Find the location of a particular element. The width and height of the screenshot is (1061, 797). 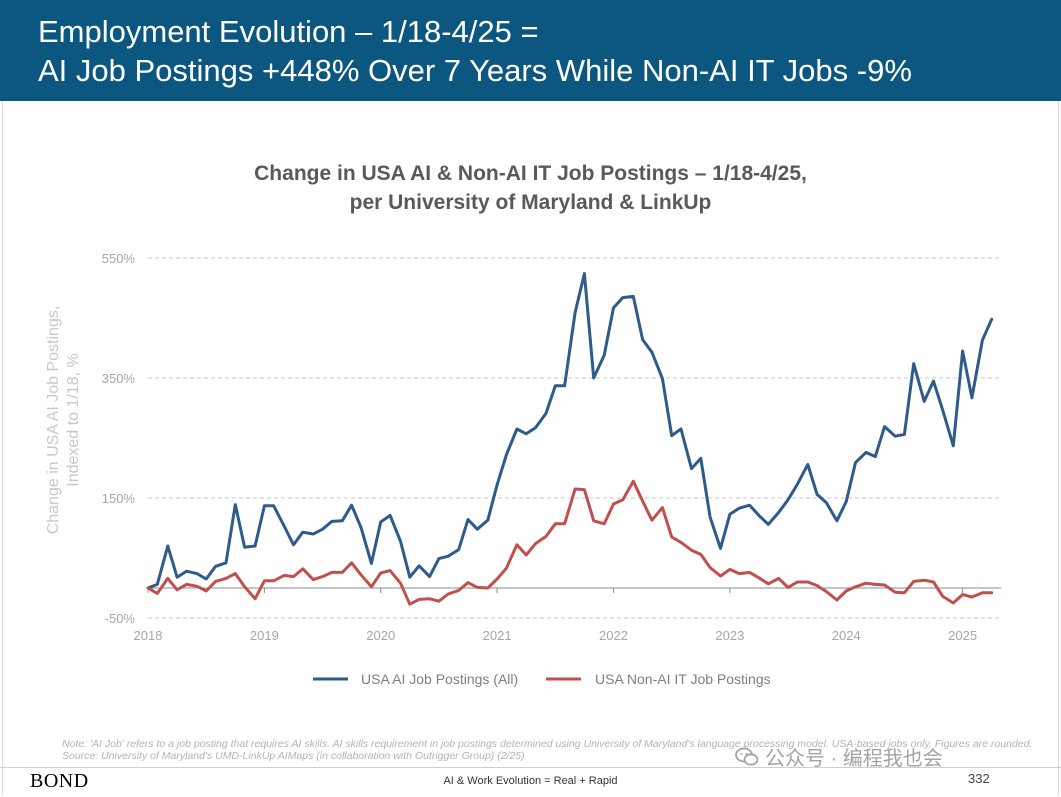

x-tick-label: 2024 is located at coordinates (846, 635).